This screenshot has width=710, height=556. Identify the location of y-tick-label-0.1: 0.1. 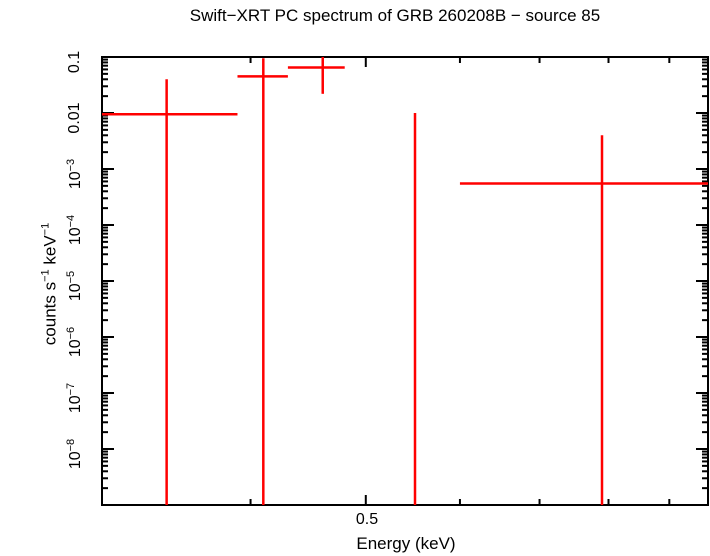
(74, 62).